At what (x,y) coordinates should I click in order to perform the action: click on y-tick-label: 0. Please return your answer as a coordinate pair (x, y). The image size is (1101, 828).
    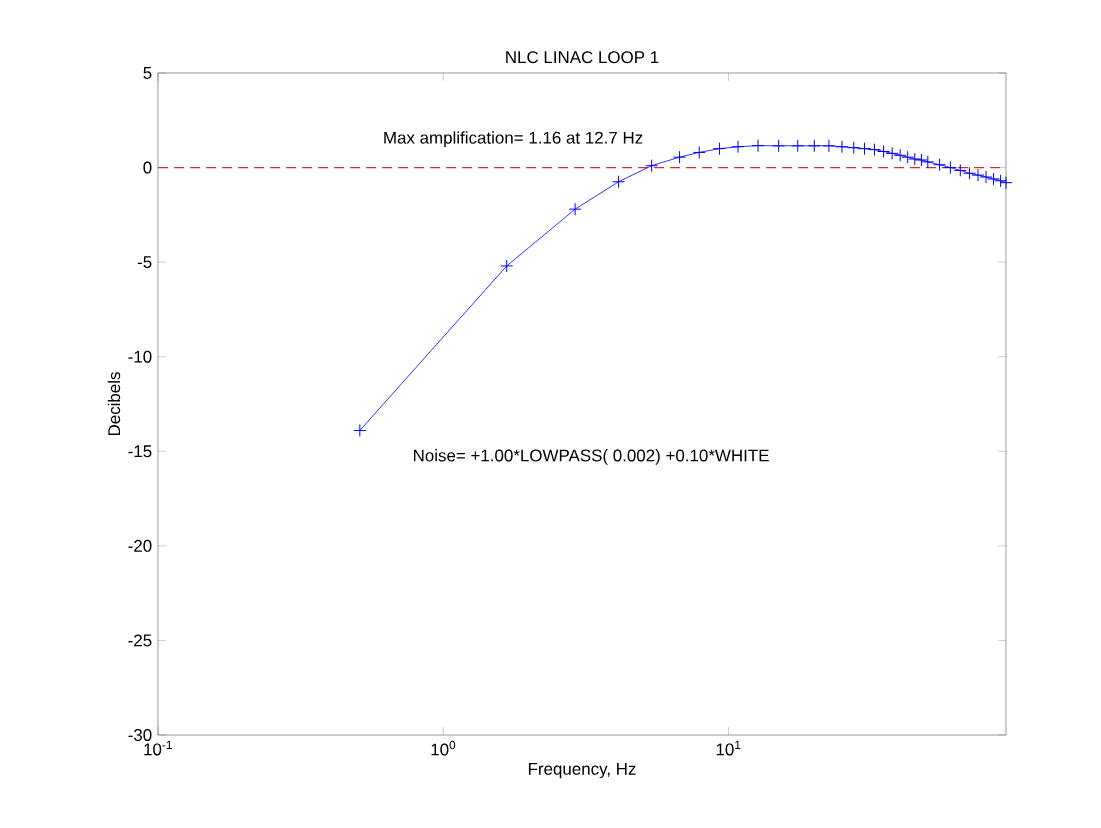
    Looking at the image, I should click on (147, 167).